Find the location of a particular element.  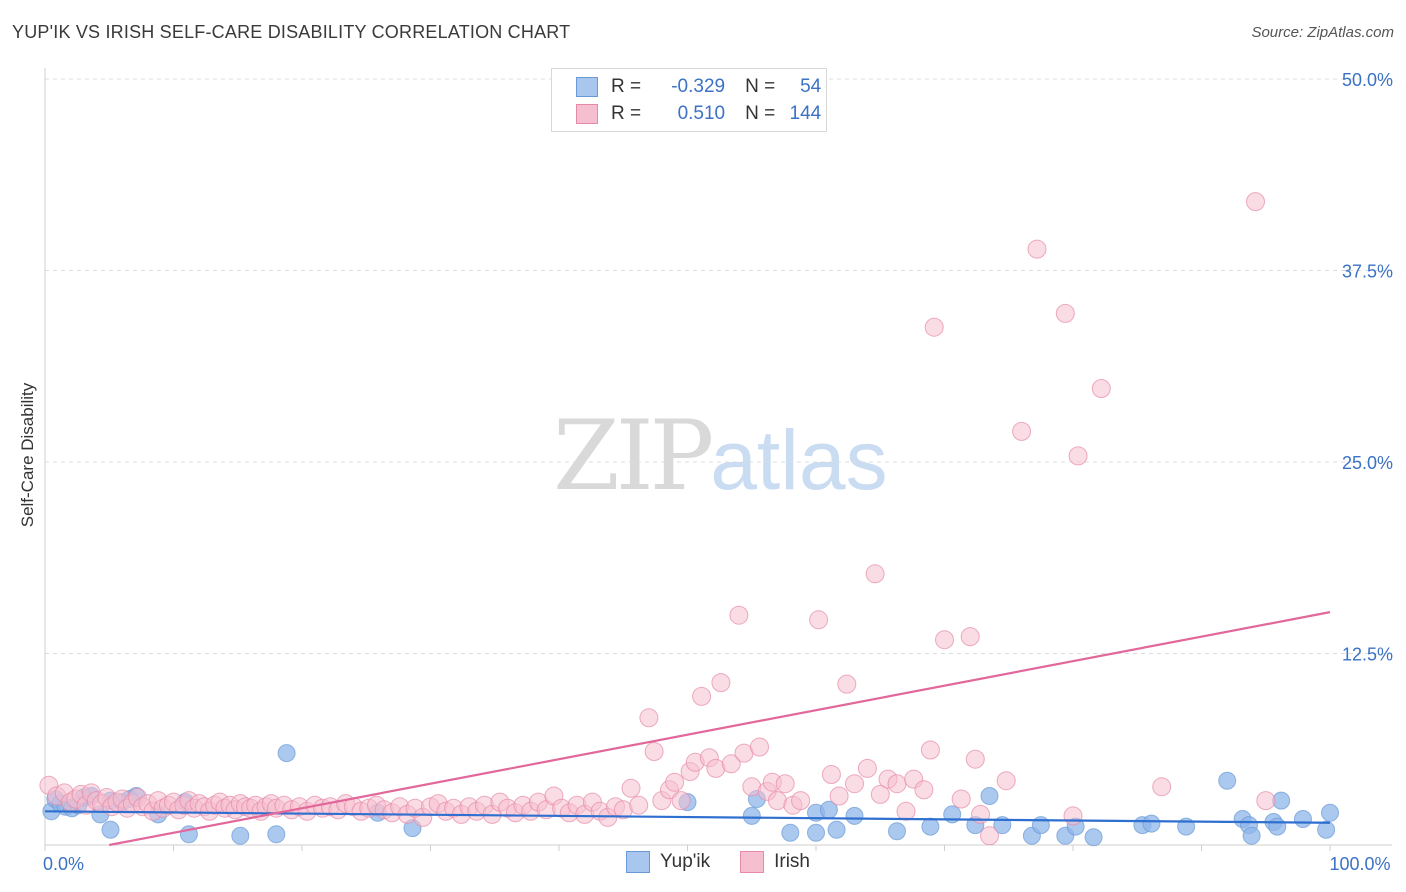

source-label: Source: ZipAtlas.com is located at coordinates (1322, 32).